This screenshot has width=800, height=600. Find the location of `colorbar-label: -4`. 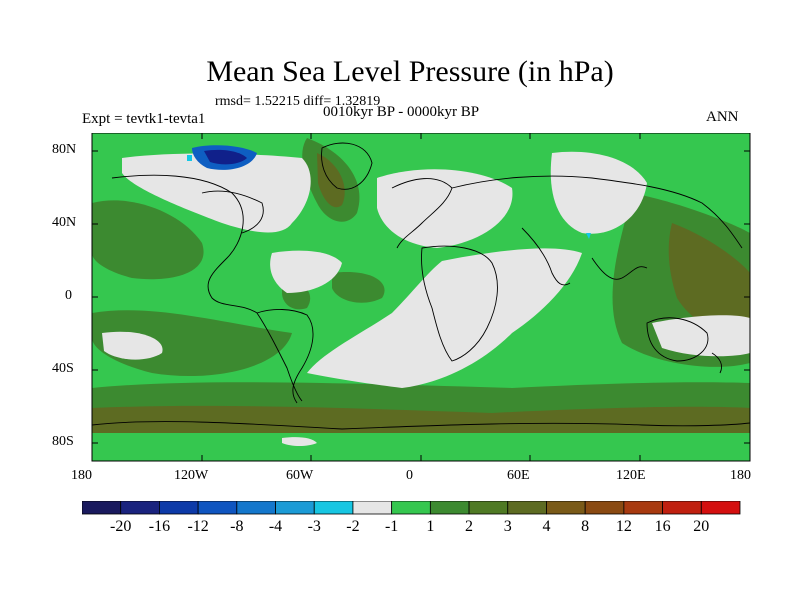

colorbar-label: -4 is located at coordinates (275, 526).